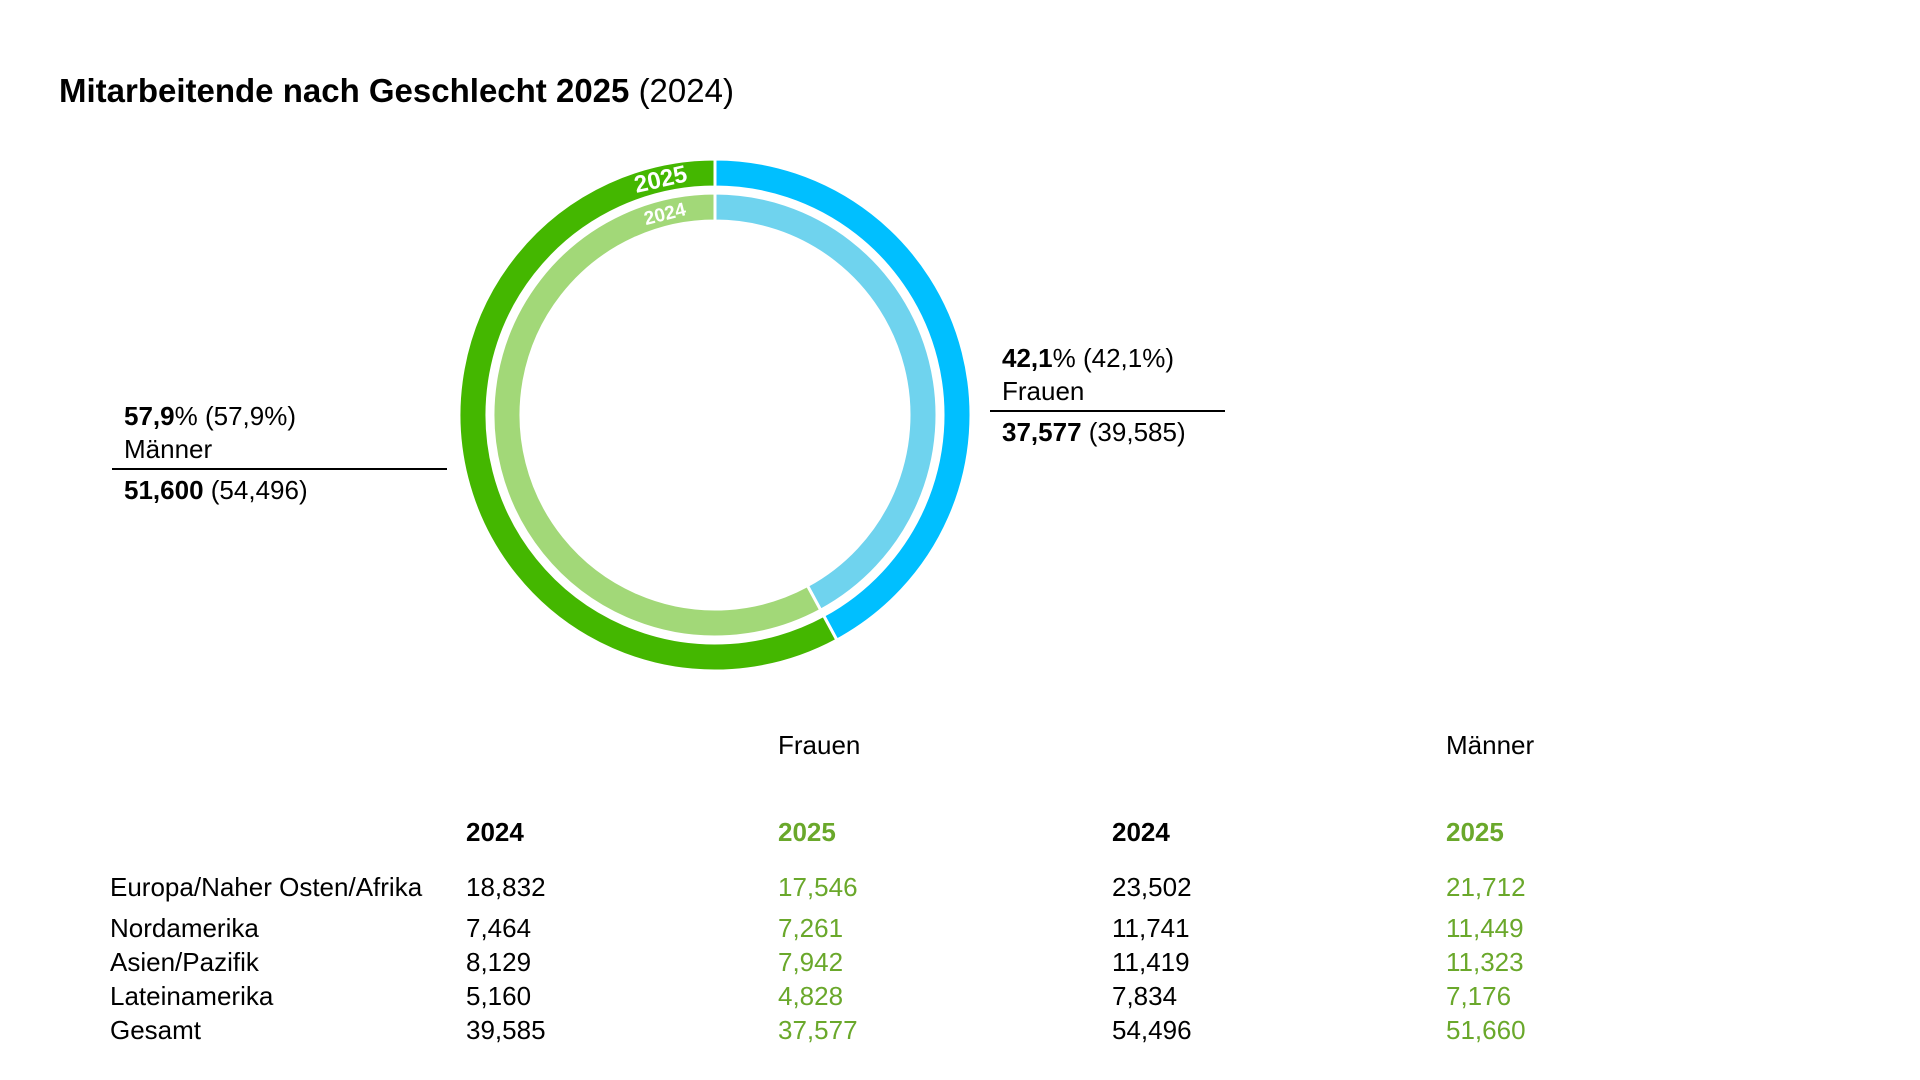 The width and height of the screenshot is (1920, 1080). I want to click on table-group-frauen: Frauen, so click(819, 745).